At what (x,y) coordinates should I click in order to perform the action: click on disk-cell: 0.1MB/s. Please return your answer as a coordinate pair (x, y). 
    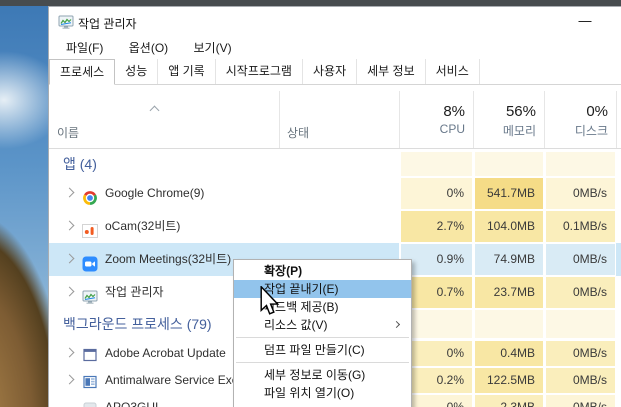
    Looking at the image, I should click on (580, 226).